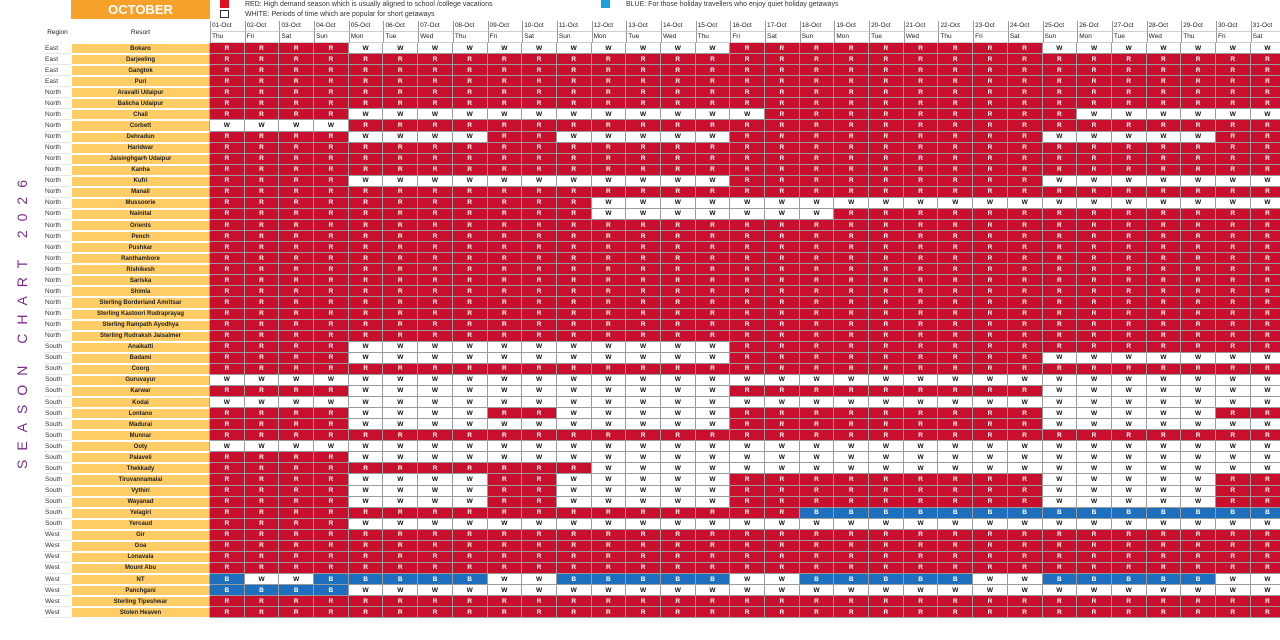 The height and width of the screenshot is (640, 1280). What do you see at coordinates (956, 26) in the screenshot?
I see `date-header: 22-Oct` at bounding box center [956, 26].